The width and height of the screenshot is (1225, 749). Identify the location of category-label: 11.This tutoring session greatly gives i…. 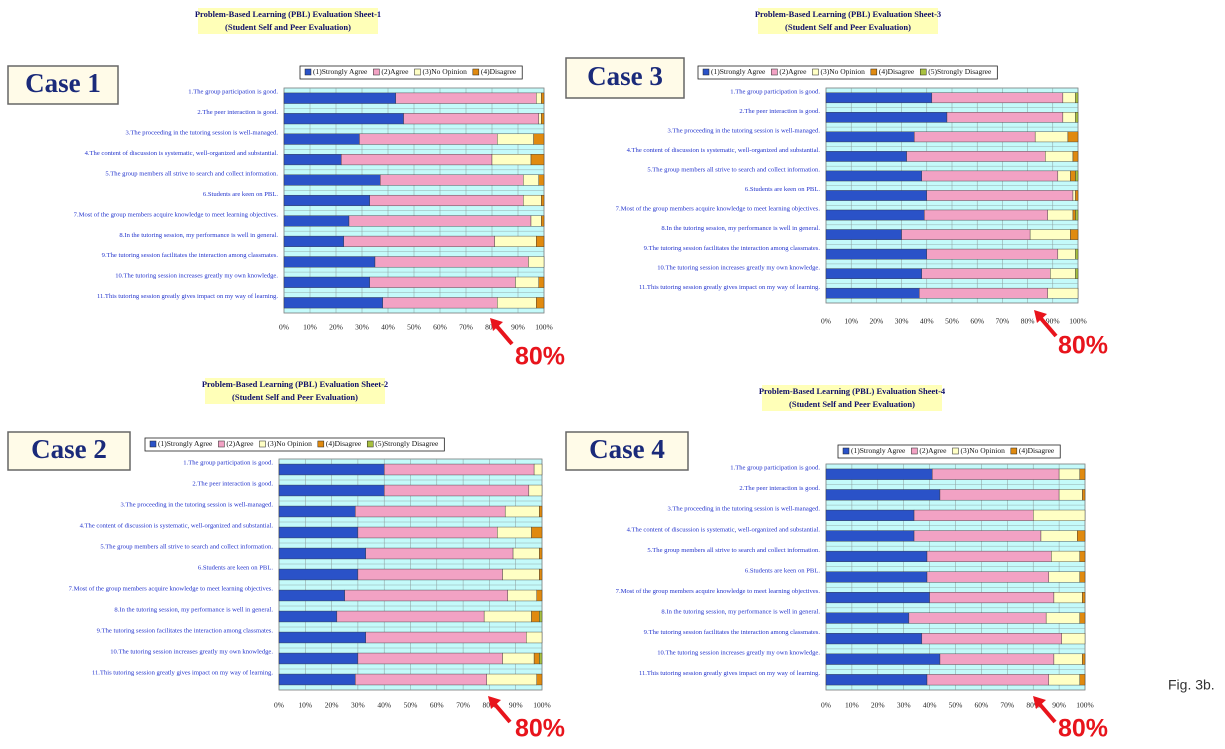
(729, 287).